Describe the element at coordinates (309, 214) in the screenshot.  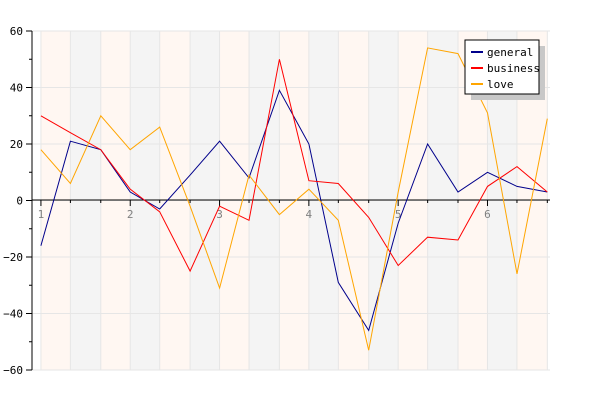
I see `x-tick-label: 4` at that location.